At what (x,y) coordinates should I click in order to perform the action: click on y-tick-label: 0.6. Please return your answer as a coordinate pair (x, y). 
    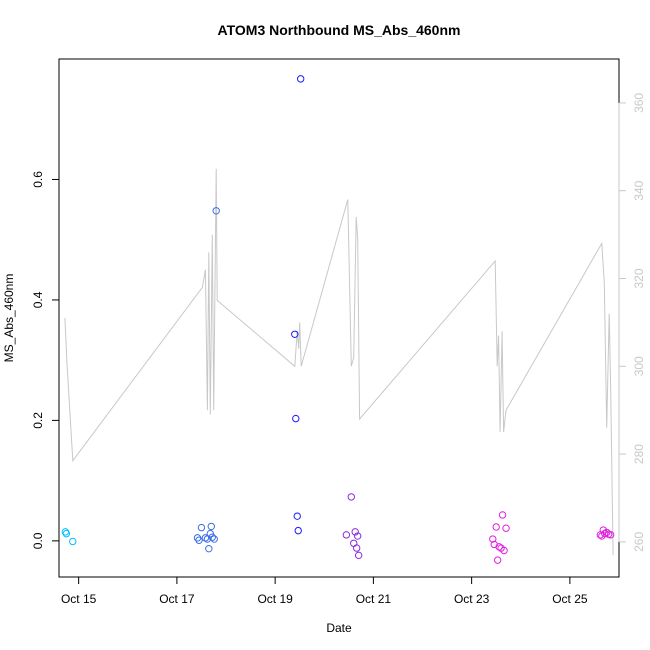
    Looking at the image, I should click on (38, 179).